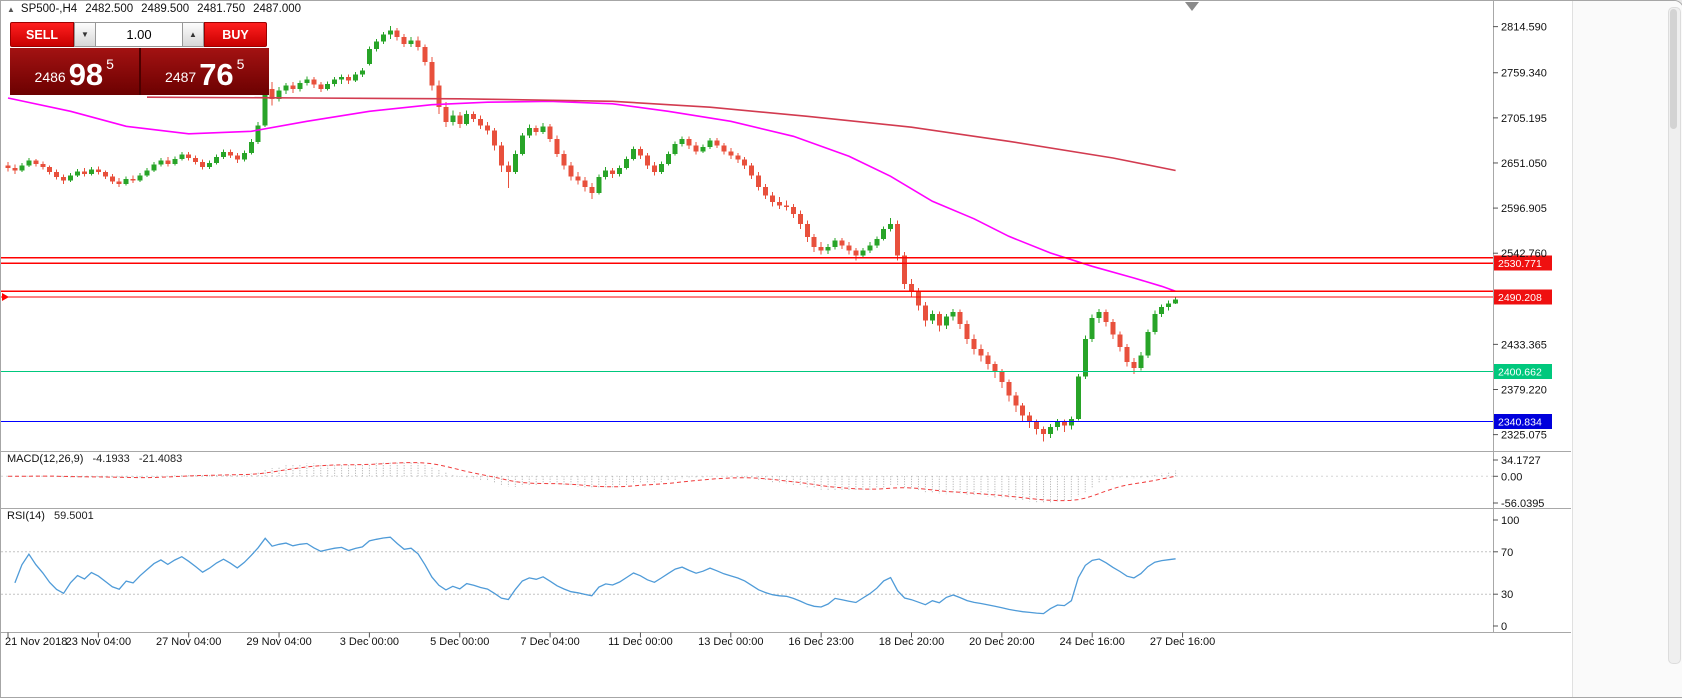 This screenshot has width=1682, height=698. I want to click on bar-close-value: 2487.000, so click(277, 9).